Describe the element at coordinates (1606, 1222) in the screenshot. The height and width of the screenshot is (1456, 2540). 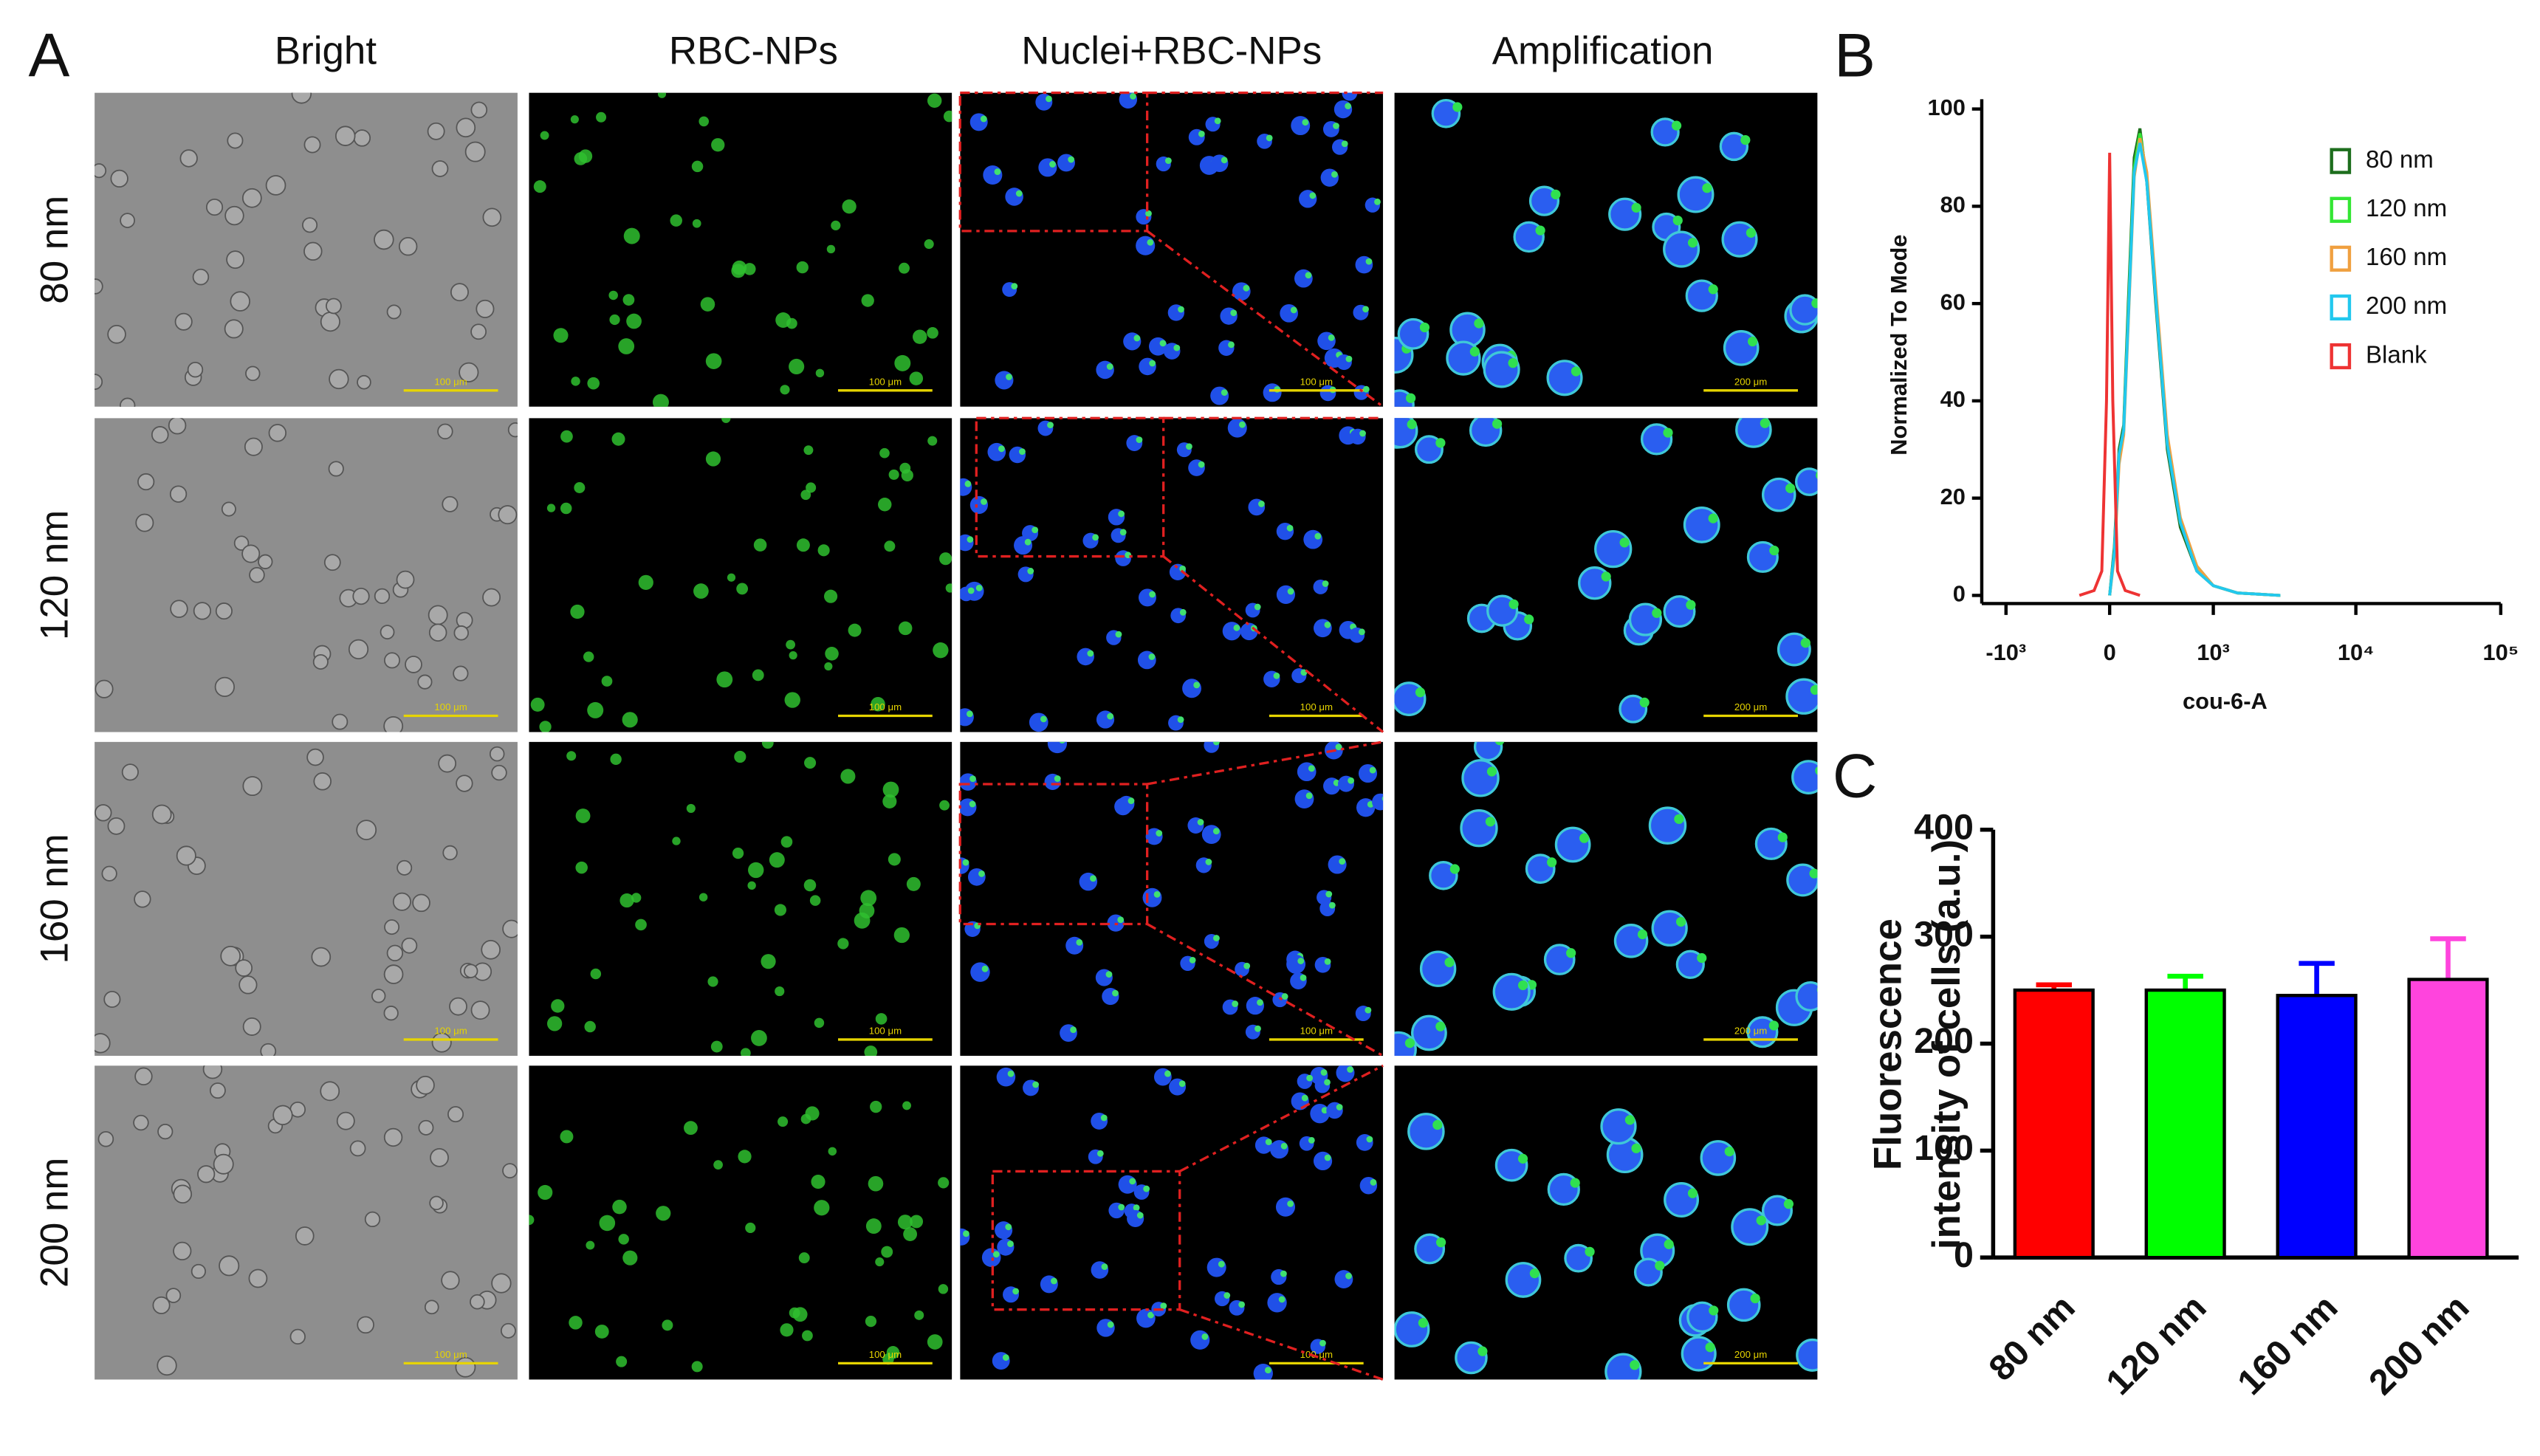
I see `micrograph: 200 μm` at that location.